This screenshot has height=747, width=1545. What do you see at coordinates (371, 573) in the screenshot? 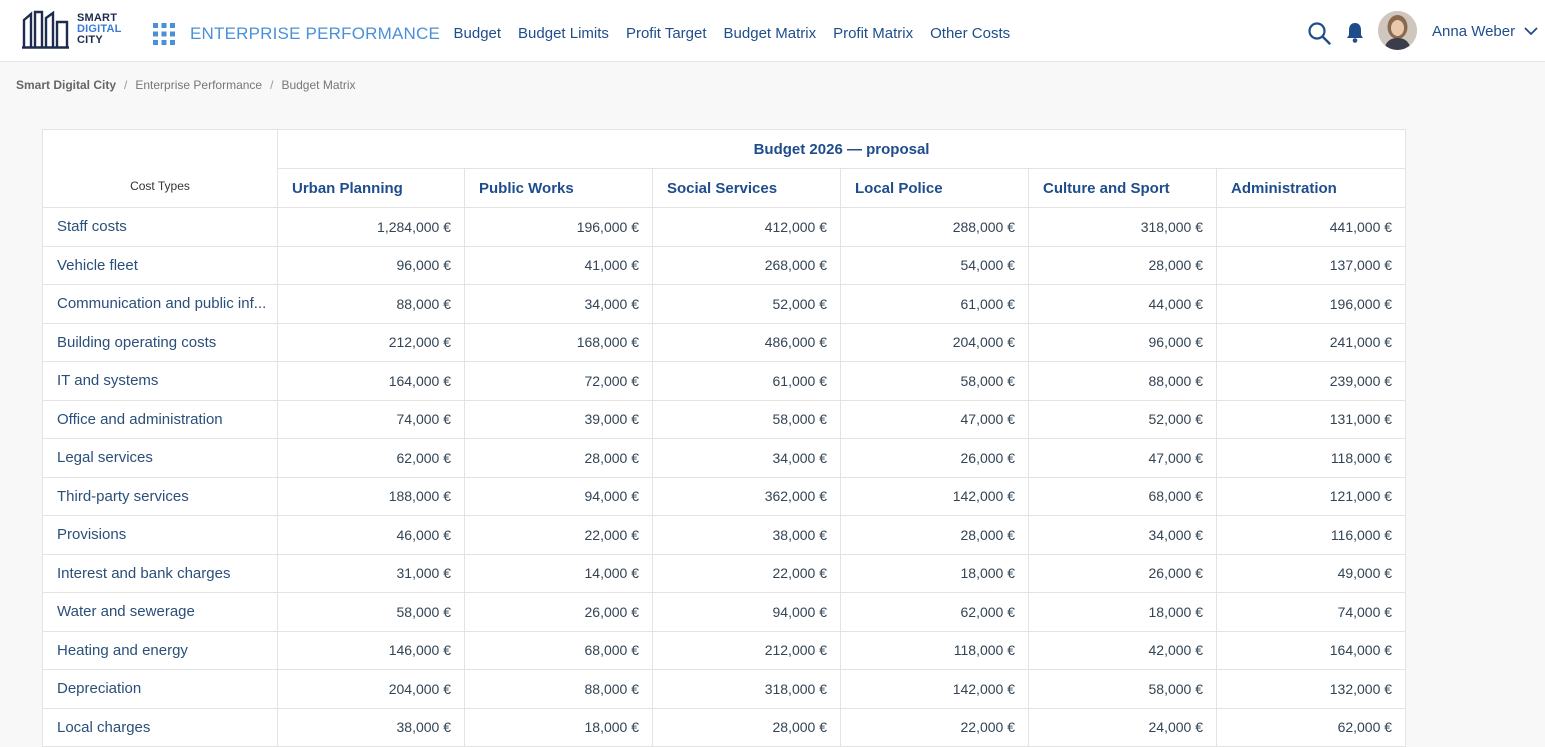
I see `budget-value-cell: 31,000 €` at bounding box center [371, 573].